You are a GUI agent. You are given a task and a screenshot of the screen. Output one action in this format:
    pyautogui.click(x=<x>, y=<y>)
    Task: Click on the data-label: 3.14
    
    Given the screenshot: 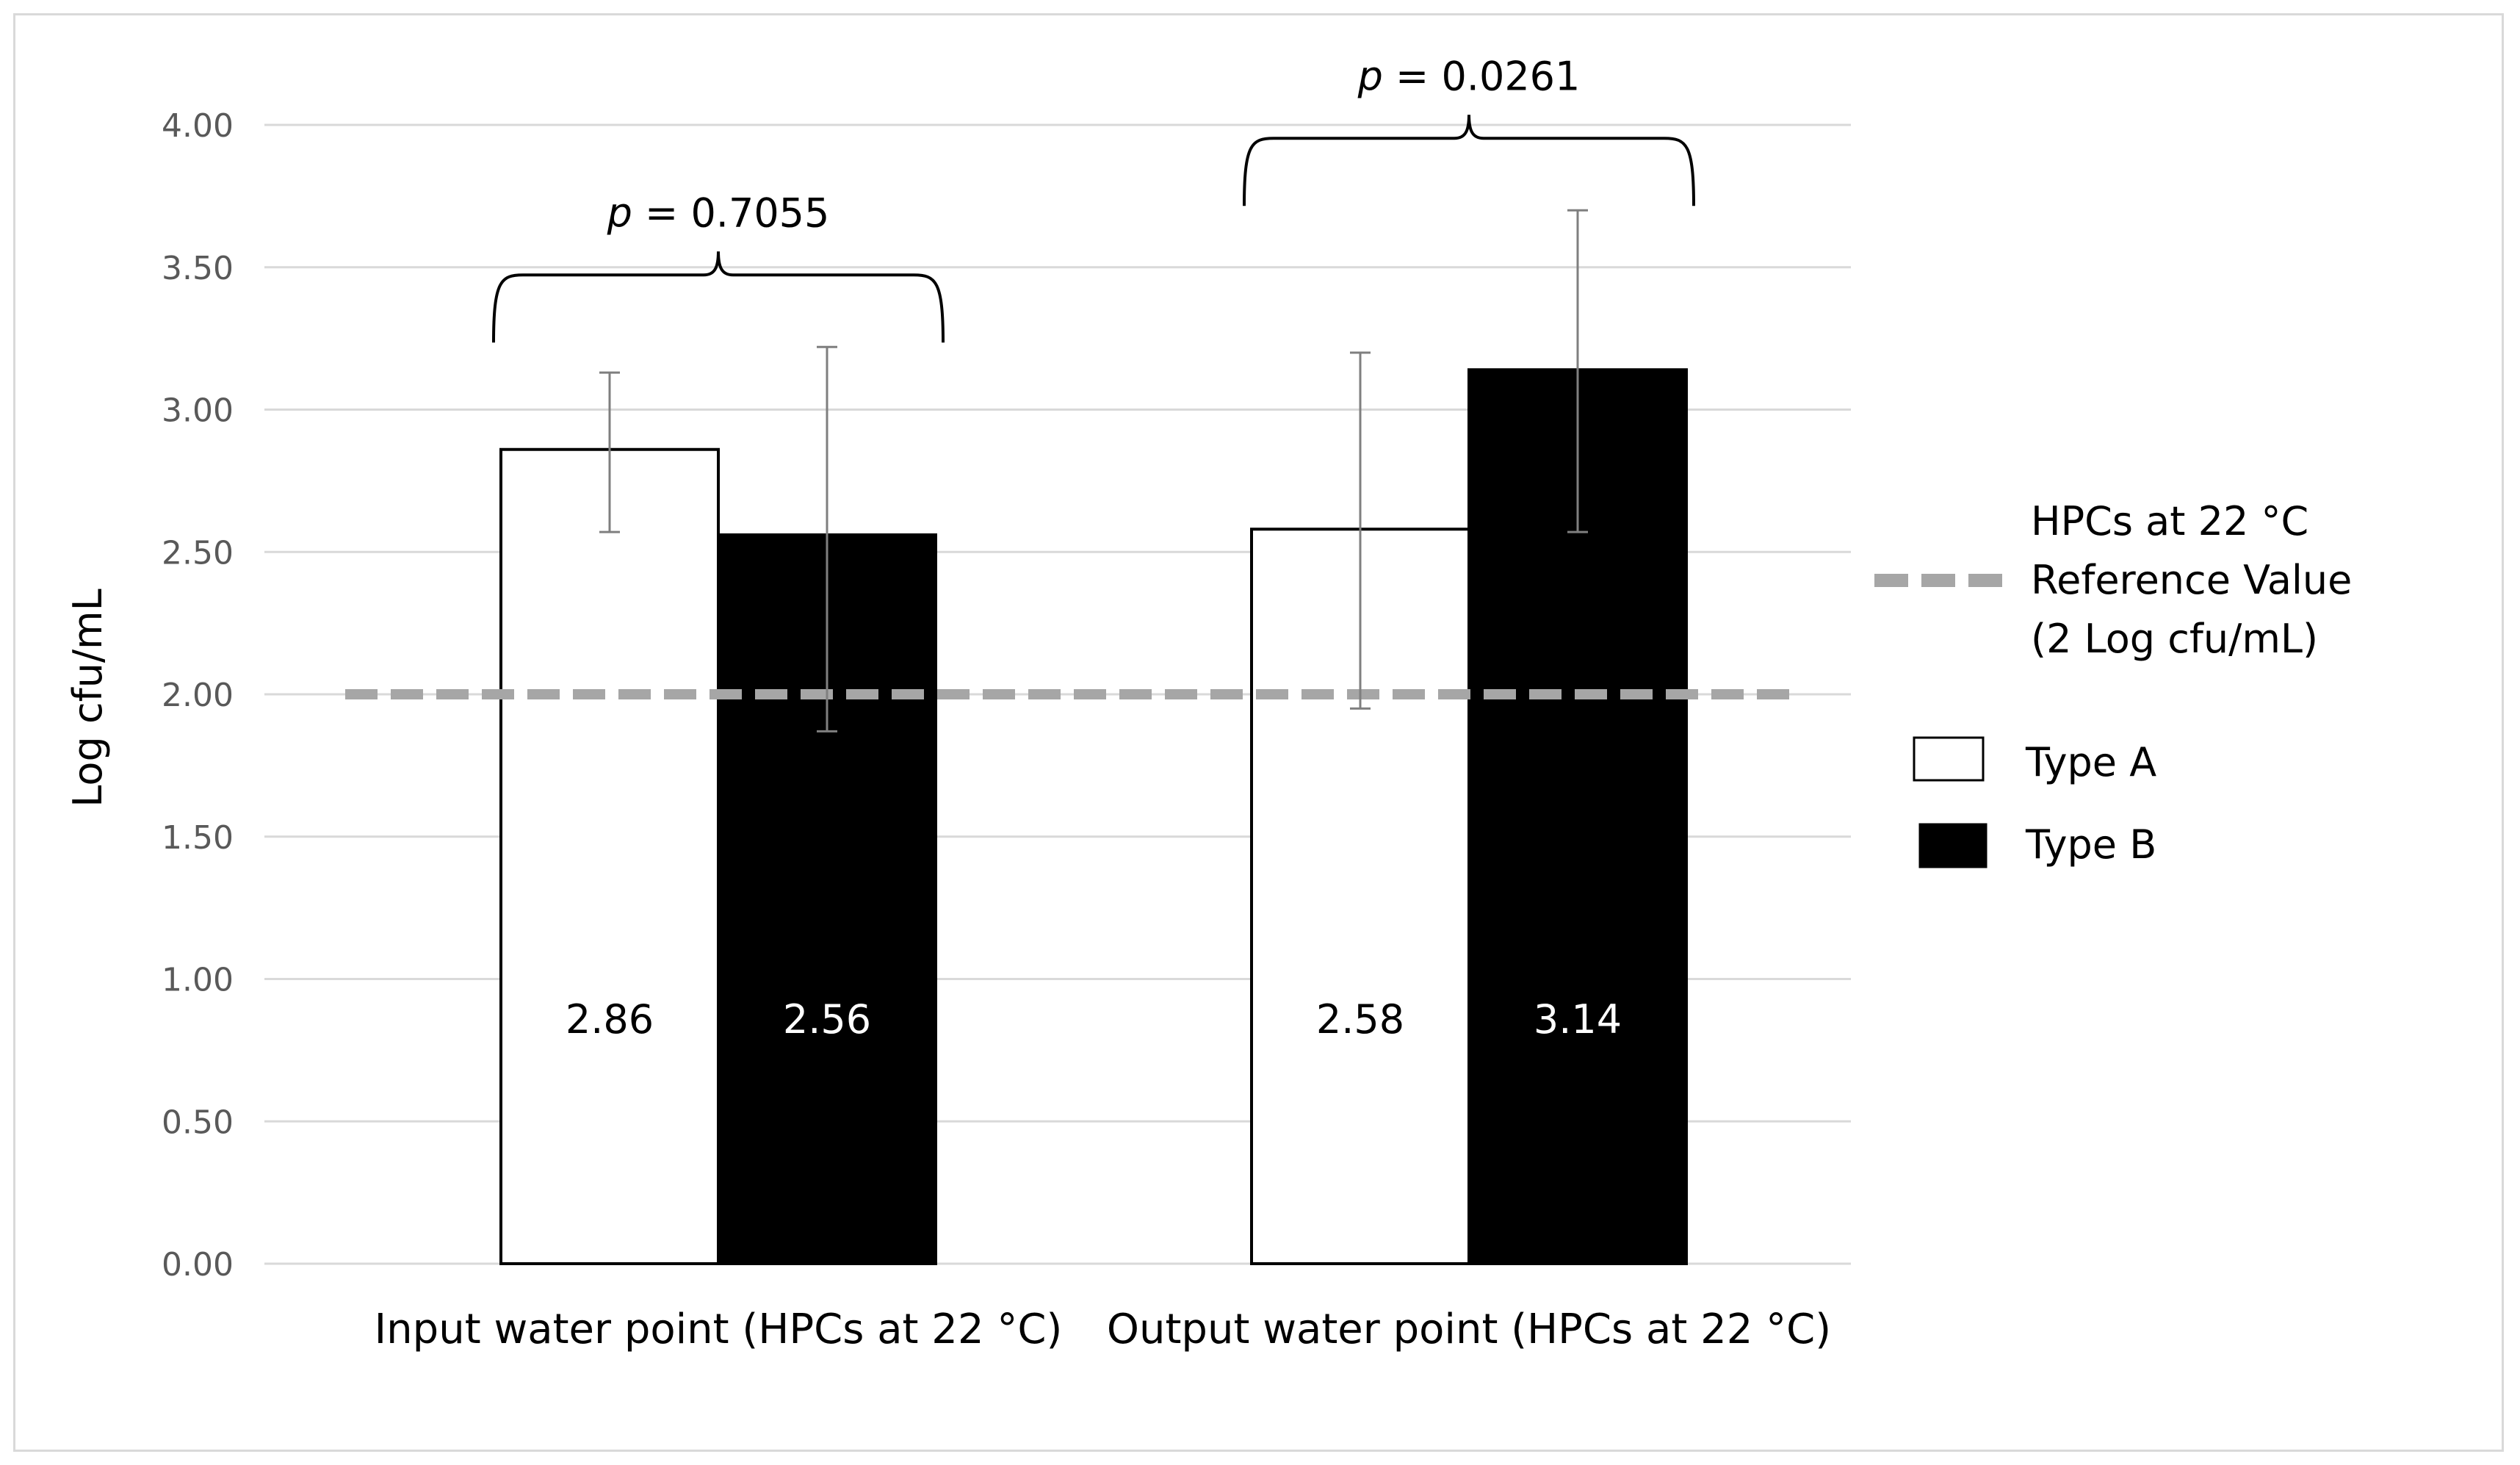 What is the action you would take?
    pyautogui.click(x=1578, y=1019)
    